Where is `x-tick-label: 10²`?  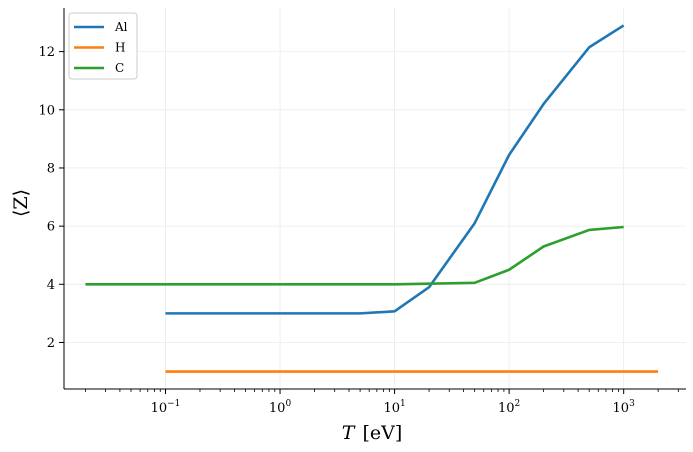
x-tick-label: 10² is located at coordinates (509, 407).